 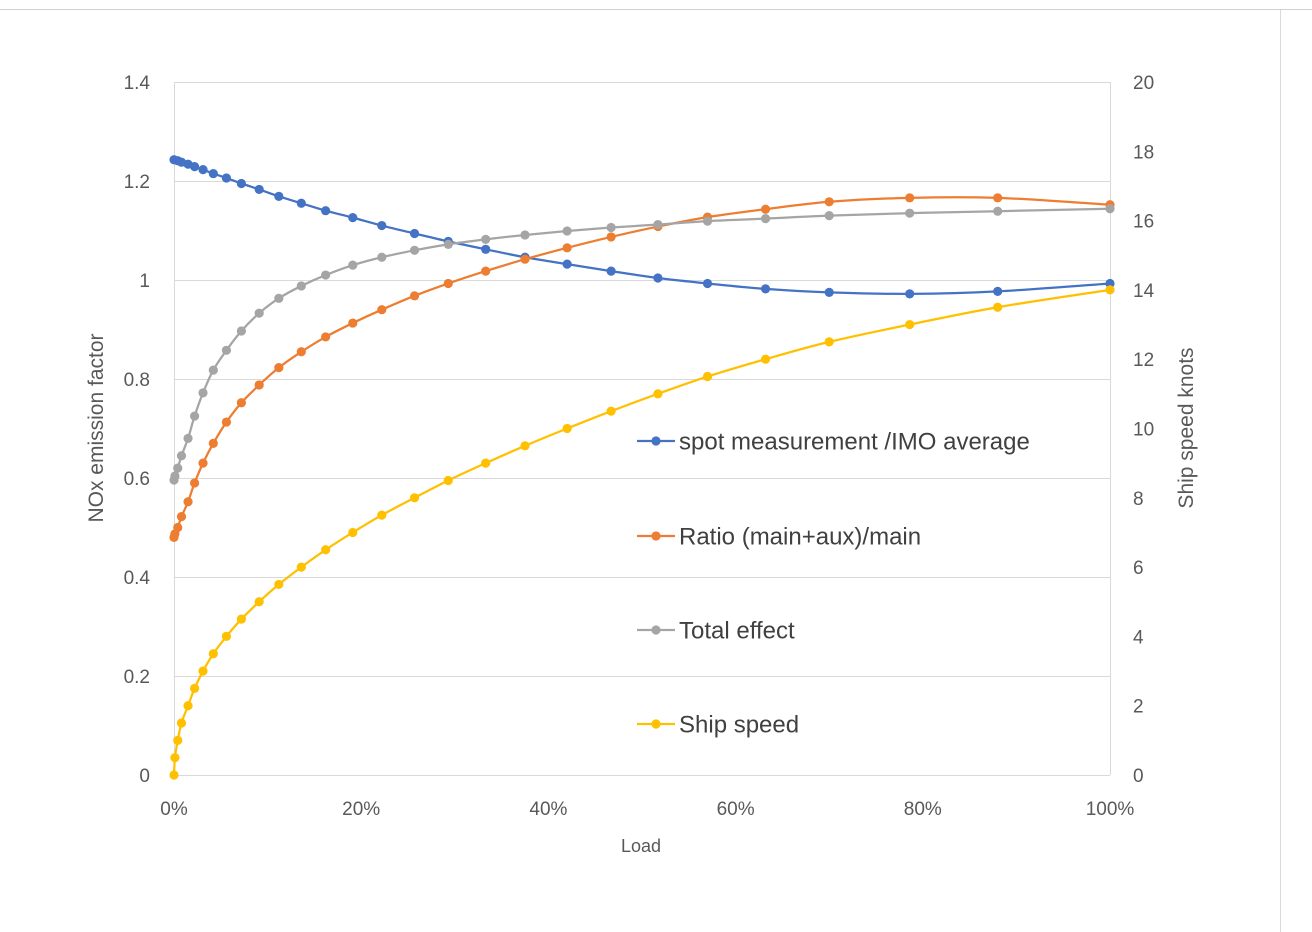 What do you see at coordinates (1144, 291) in the screenshot?
I see `y-right-tick-label-7: 14` at bounding box center [1144, 291].